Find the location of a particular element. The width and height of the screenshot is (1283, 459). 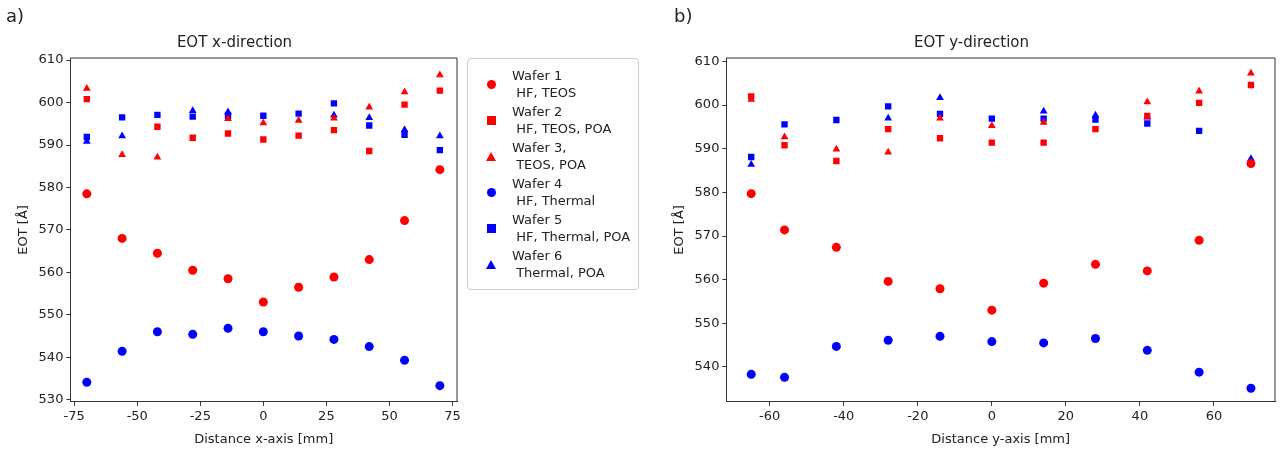

x-tick-label: 50 is located at coordinates (389, 415).